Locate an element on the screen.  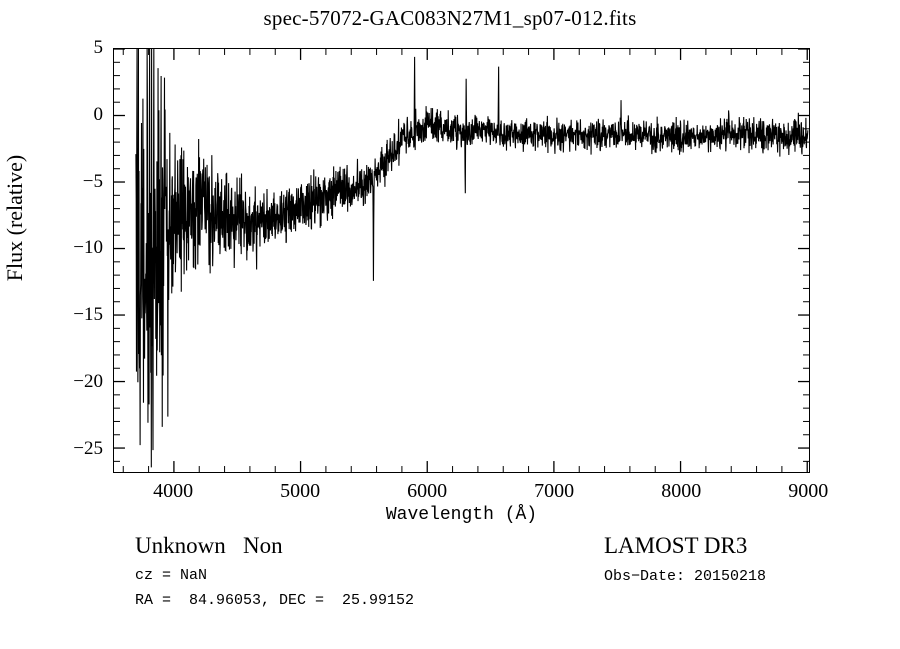
y-tick-label: −25 is located at coordinates (88, 448).